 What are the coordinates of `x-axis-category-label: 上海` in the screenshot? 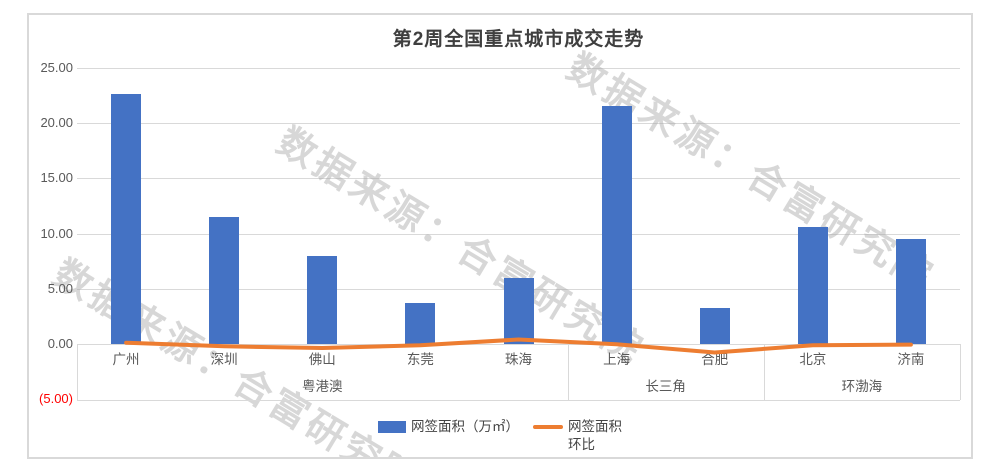 It's located at (617, 359).